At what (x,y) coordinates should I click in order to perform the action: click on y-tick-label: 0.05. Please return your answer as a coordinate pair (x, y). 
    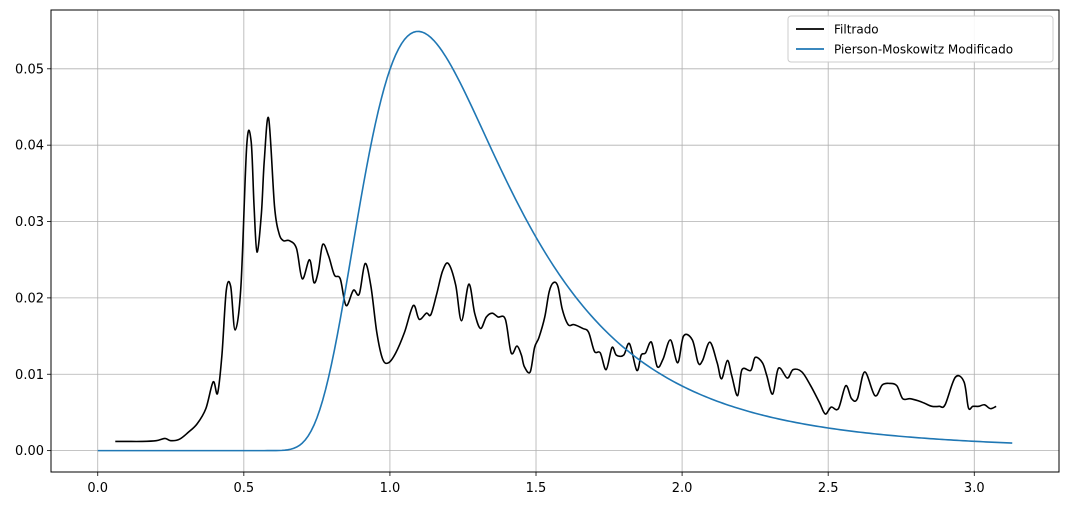
    Looking at the image, I should click on (29, 69).